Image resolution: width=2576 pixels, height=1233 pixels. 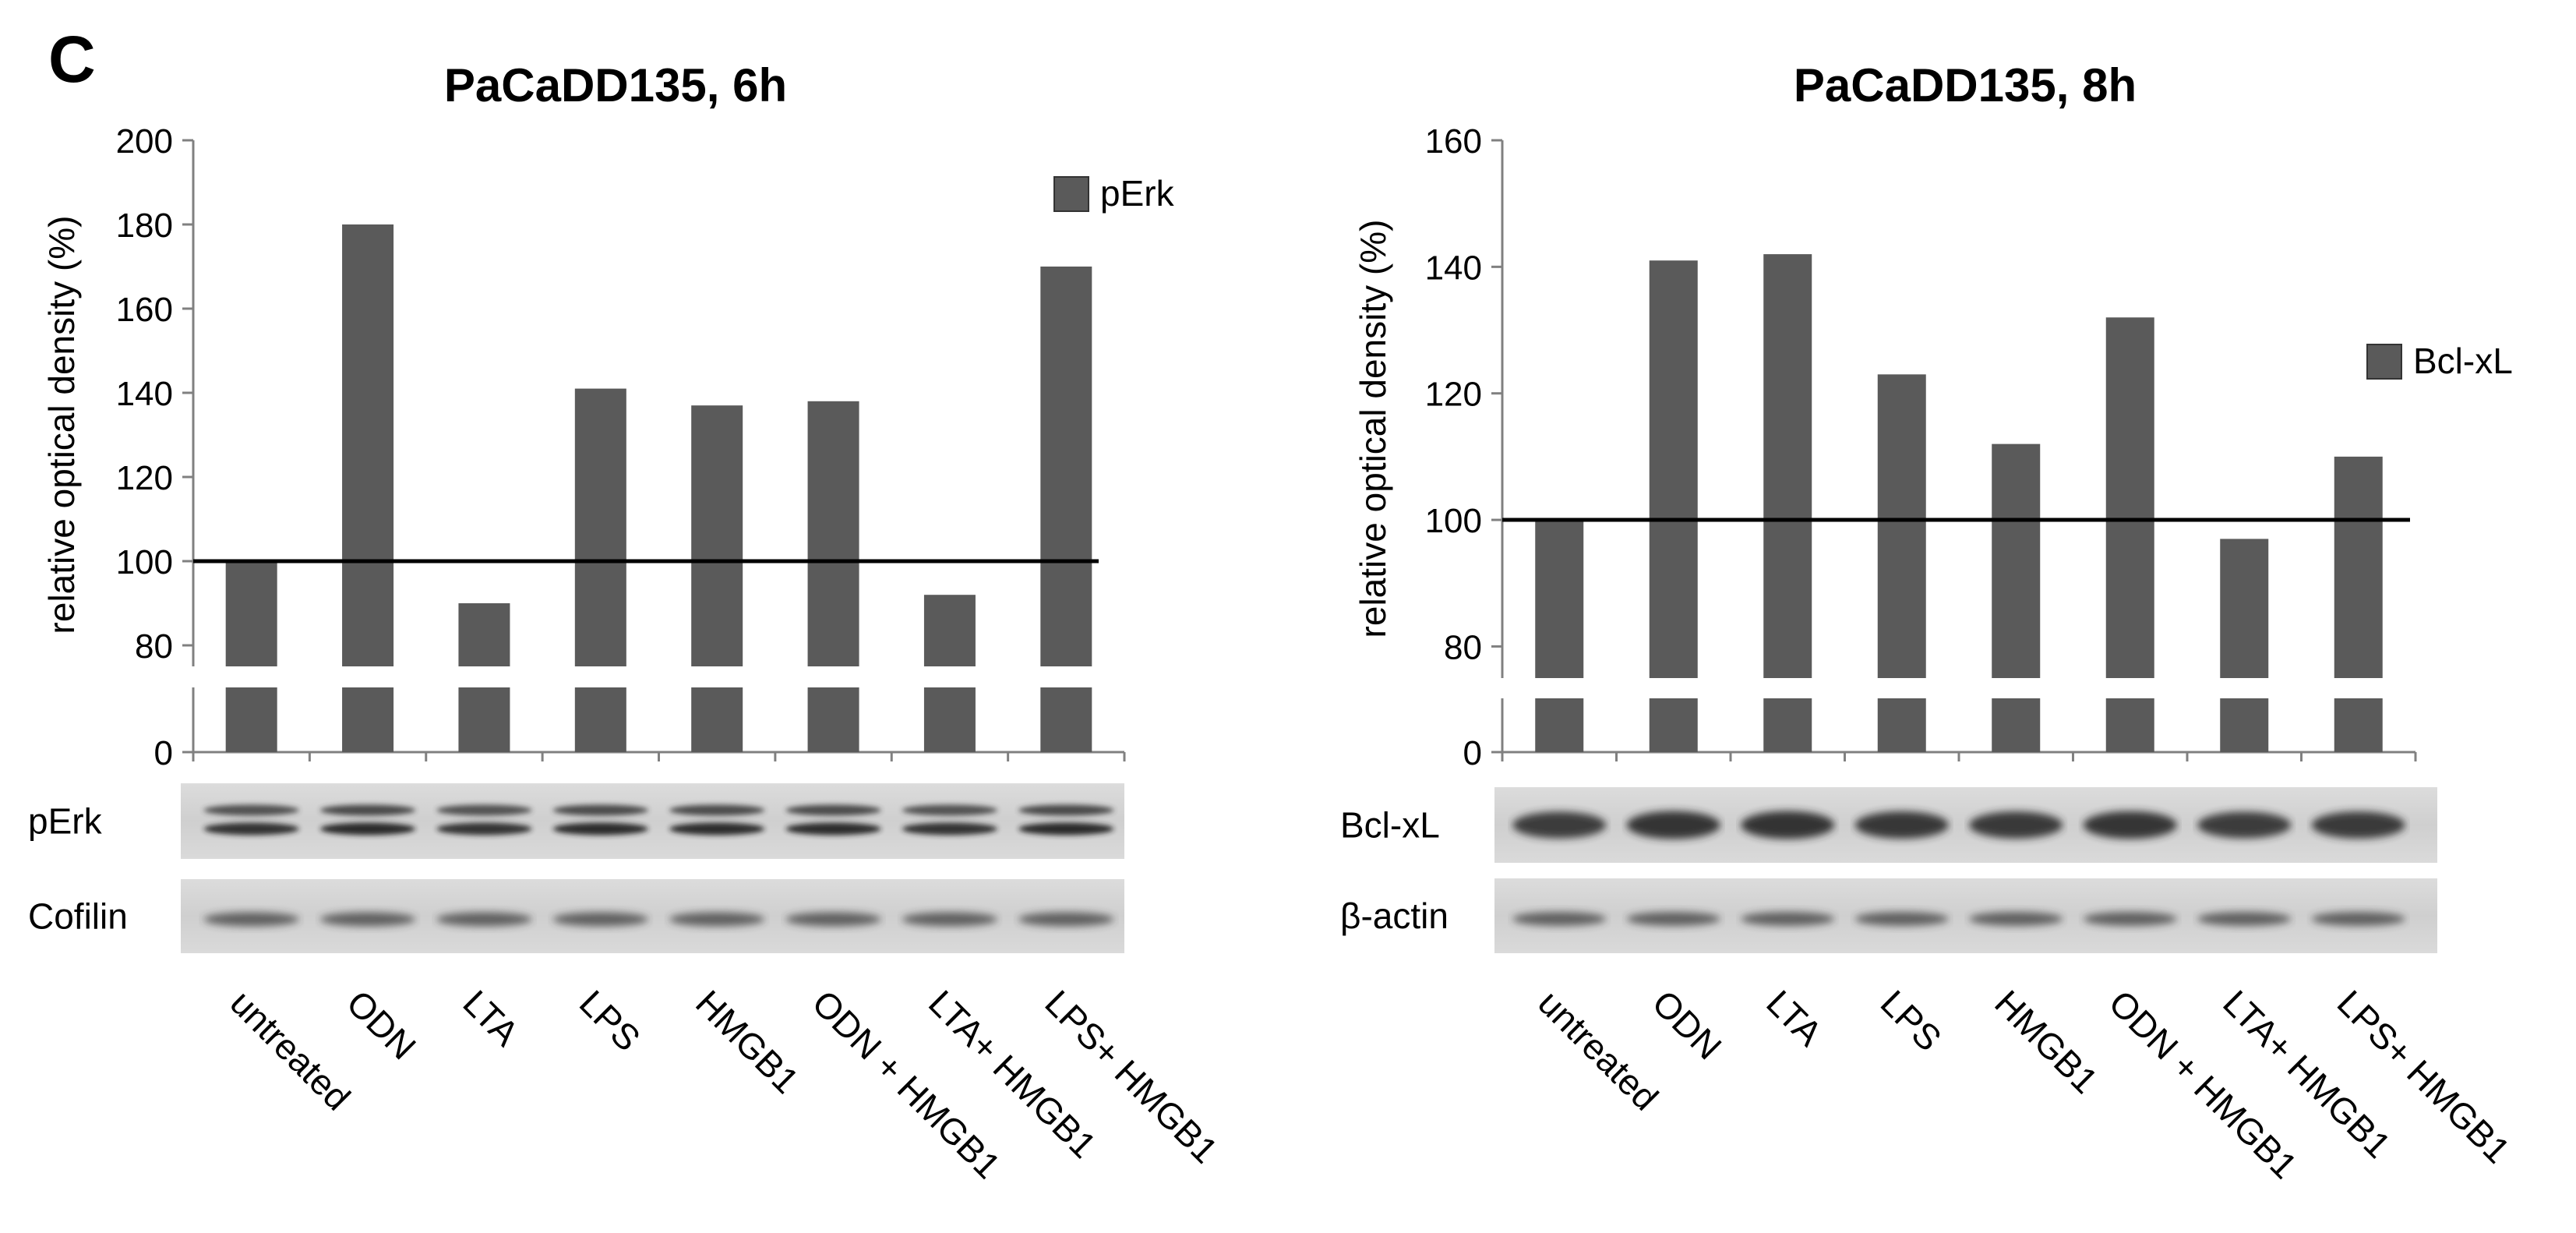 What do you see at coordinates (652, 916) in the screenshot?
I see `blot-cofilin` at bounding box center [652, 916].